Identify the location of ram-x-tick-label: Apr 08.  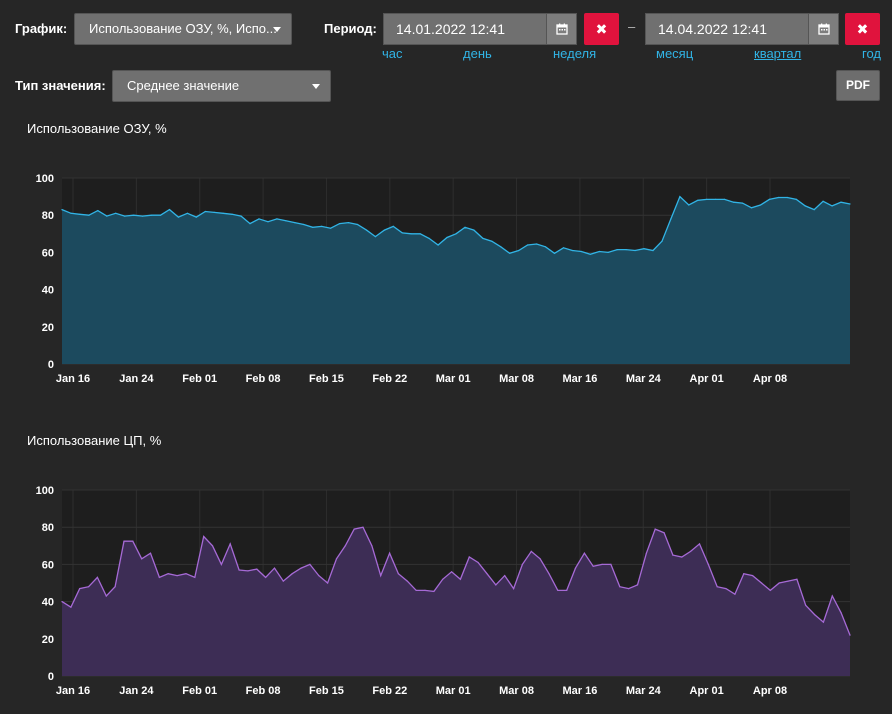
(770, 379).